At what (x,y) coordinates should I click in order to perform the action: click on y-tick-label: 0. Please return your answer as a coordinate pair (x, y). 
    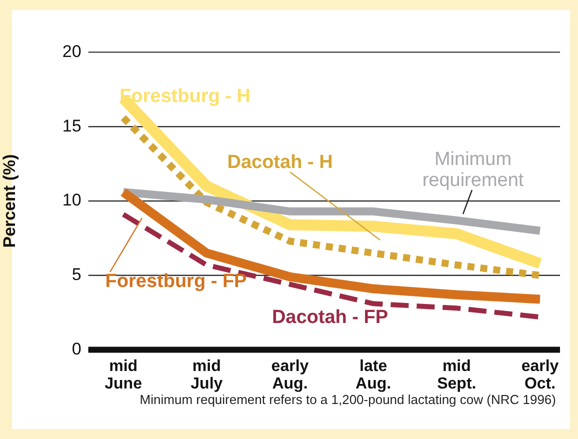
    Looking at the image, I should click on (77, 348).